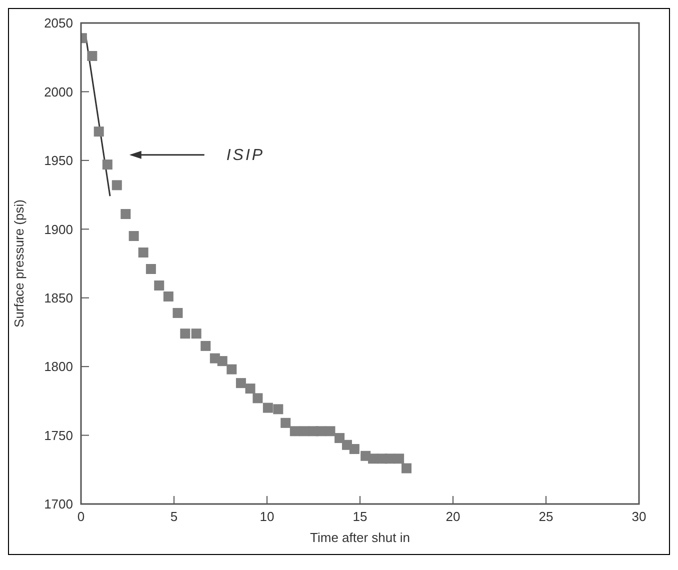  What do you see at coordinates (19, 264) in the screenshot?
I see `y-axis-title: Surface pressure (psi)` at bounding box center [19, 264].